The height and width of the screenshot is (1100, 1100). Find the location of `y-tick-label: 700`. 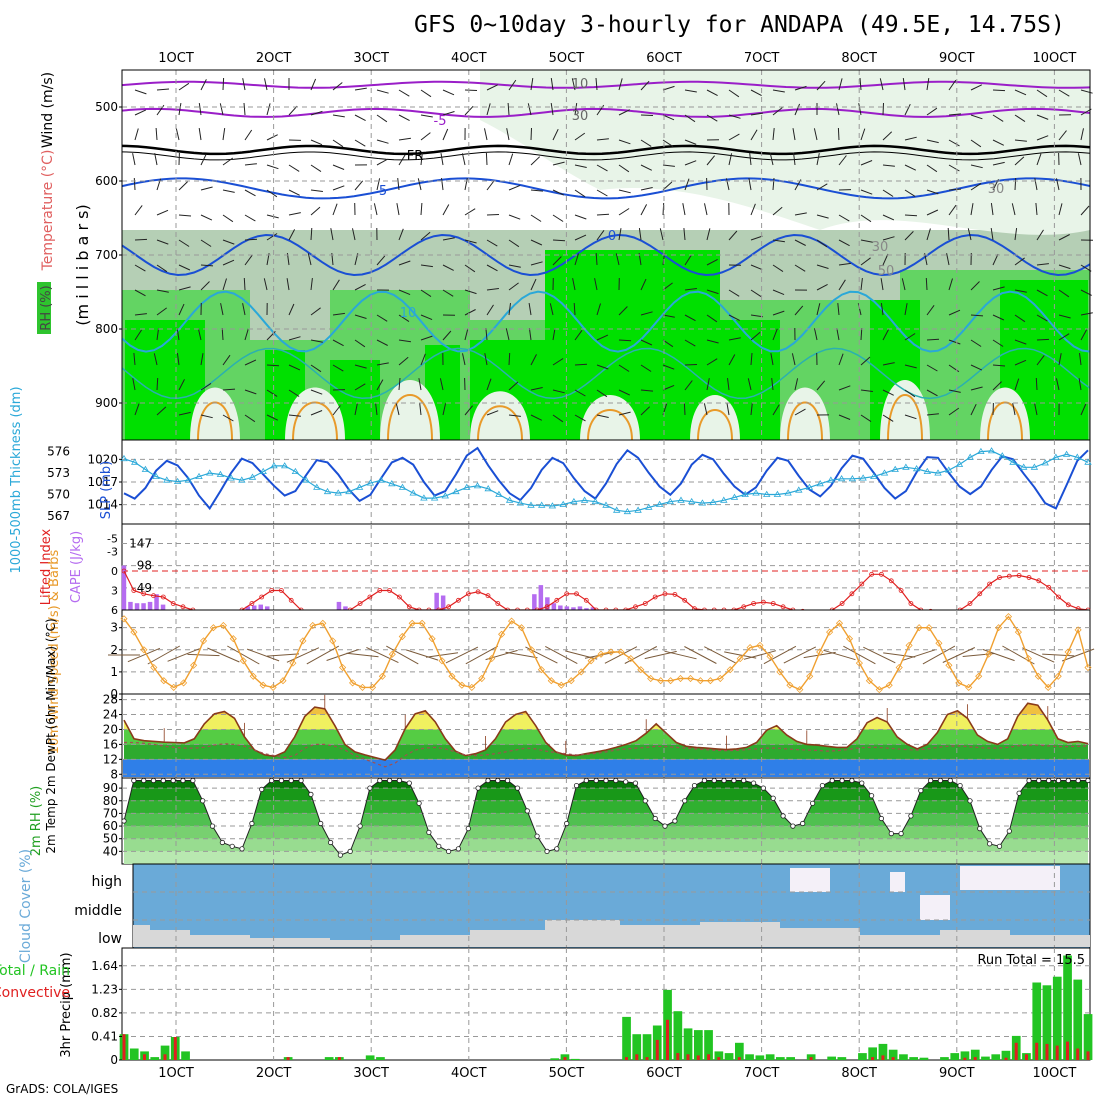

y-tick-label: 700 is located at coordinates (106, 255).